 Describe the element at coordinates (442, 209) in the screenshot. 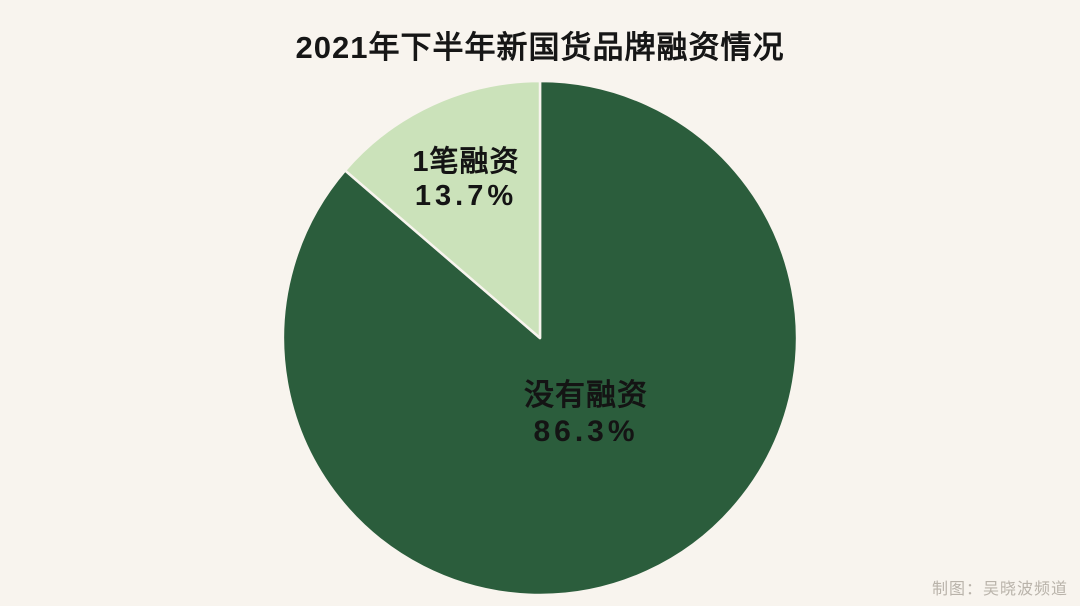

I see `pie-slice-one-financing` at that location.